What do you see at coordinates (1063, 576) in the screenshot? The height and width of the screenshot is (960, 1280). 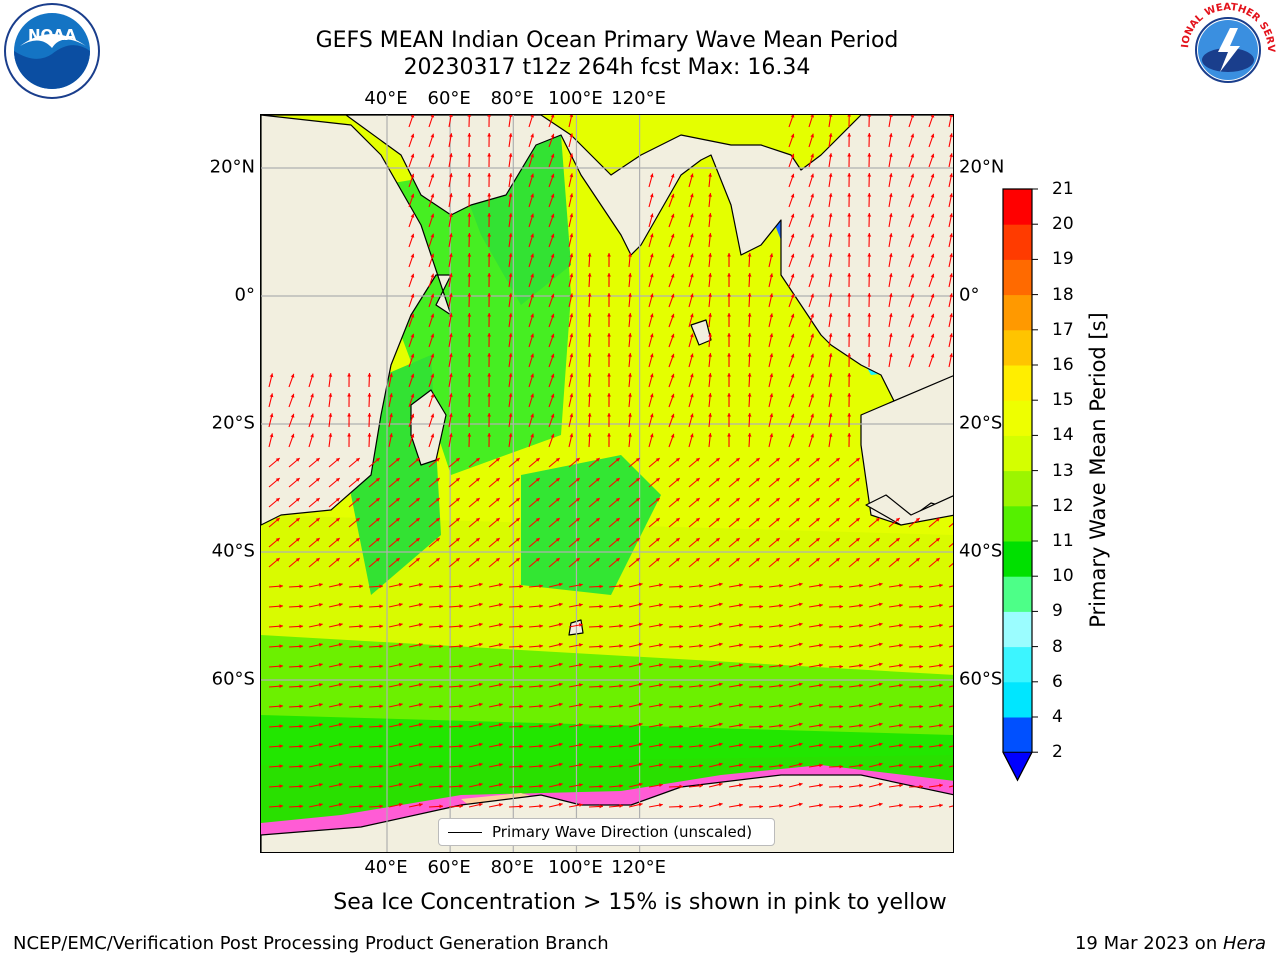 I see `colorbar-tick-label: 10` at bounding box center [1063, 576].